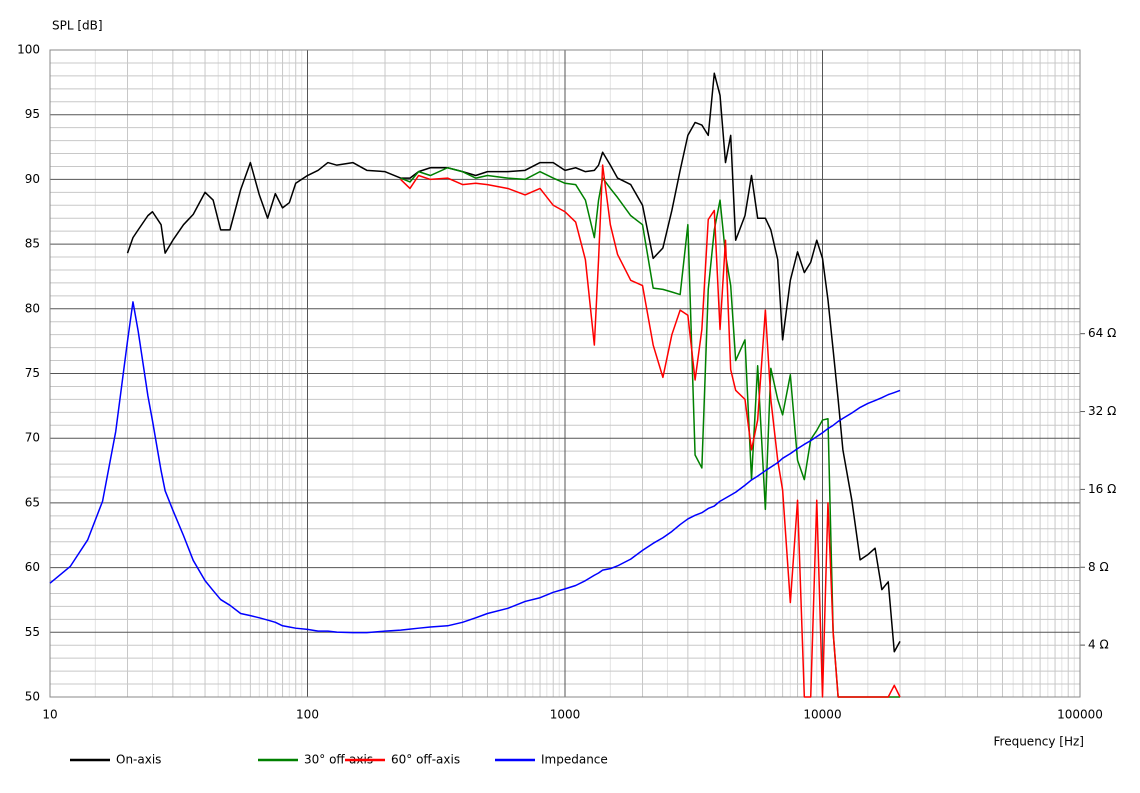 This screenshot has height=793, width=1140. What do you see at coordinates (565, 715) in the screenshot?
I see `x-tick-label: 1000` at bounding box center [565, 715].